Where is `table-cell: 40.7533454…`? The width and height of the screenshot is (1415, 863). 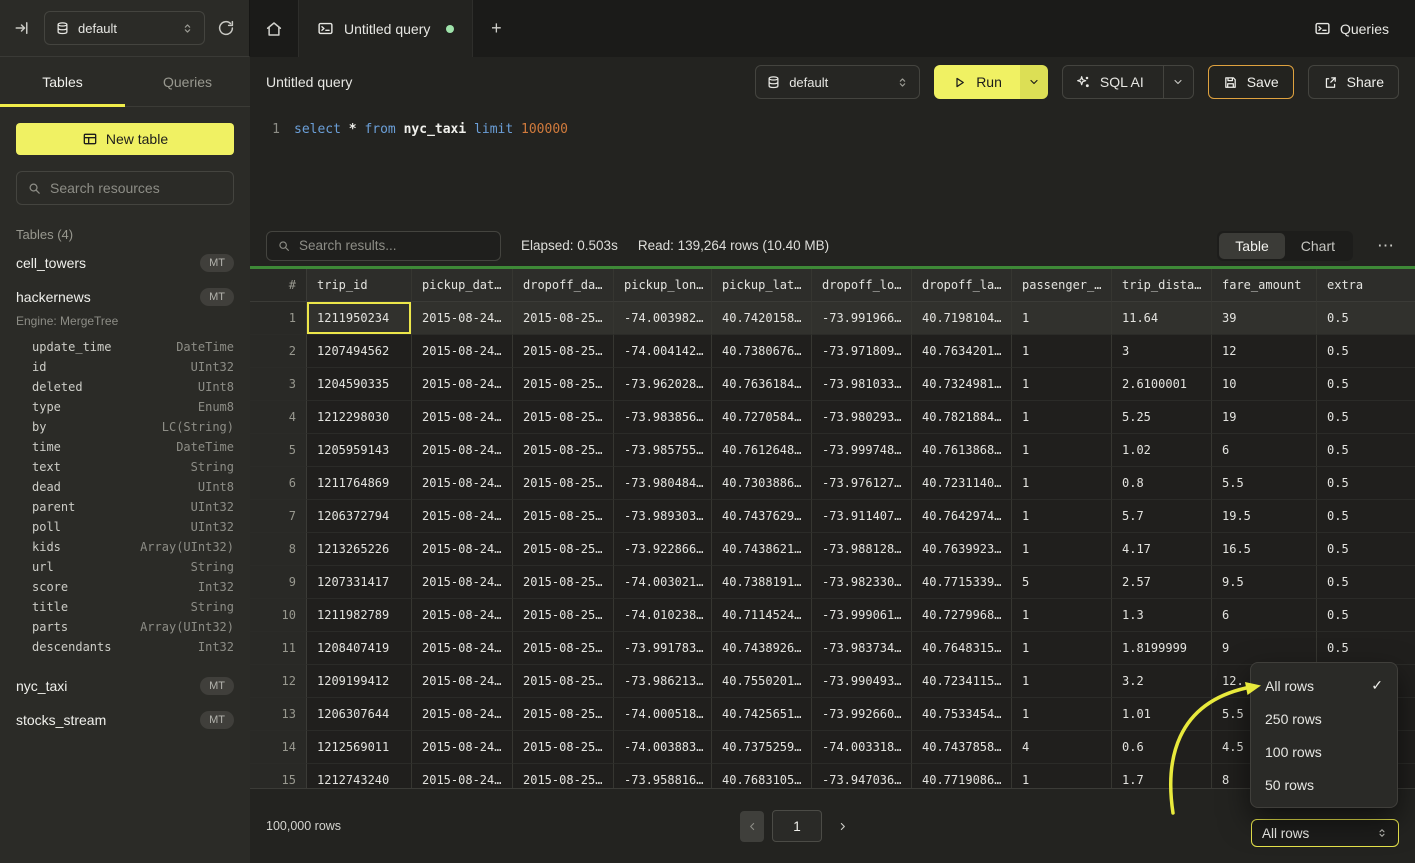
table-cell: 40.7533454… is located at coordinates (962, 714).